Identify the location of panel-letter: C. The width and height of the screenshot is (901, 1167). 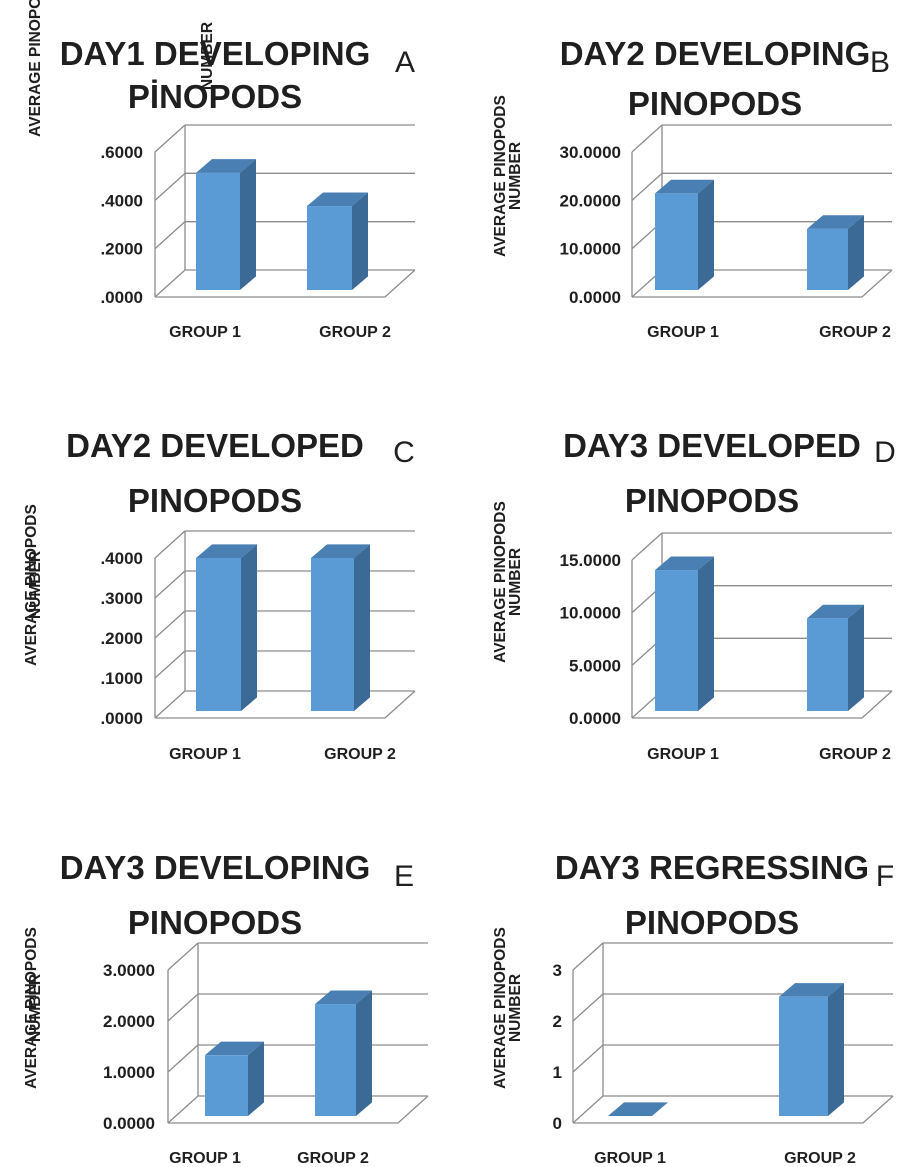
(404, 452).